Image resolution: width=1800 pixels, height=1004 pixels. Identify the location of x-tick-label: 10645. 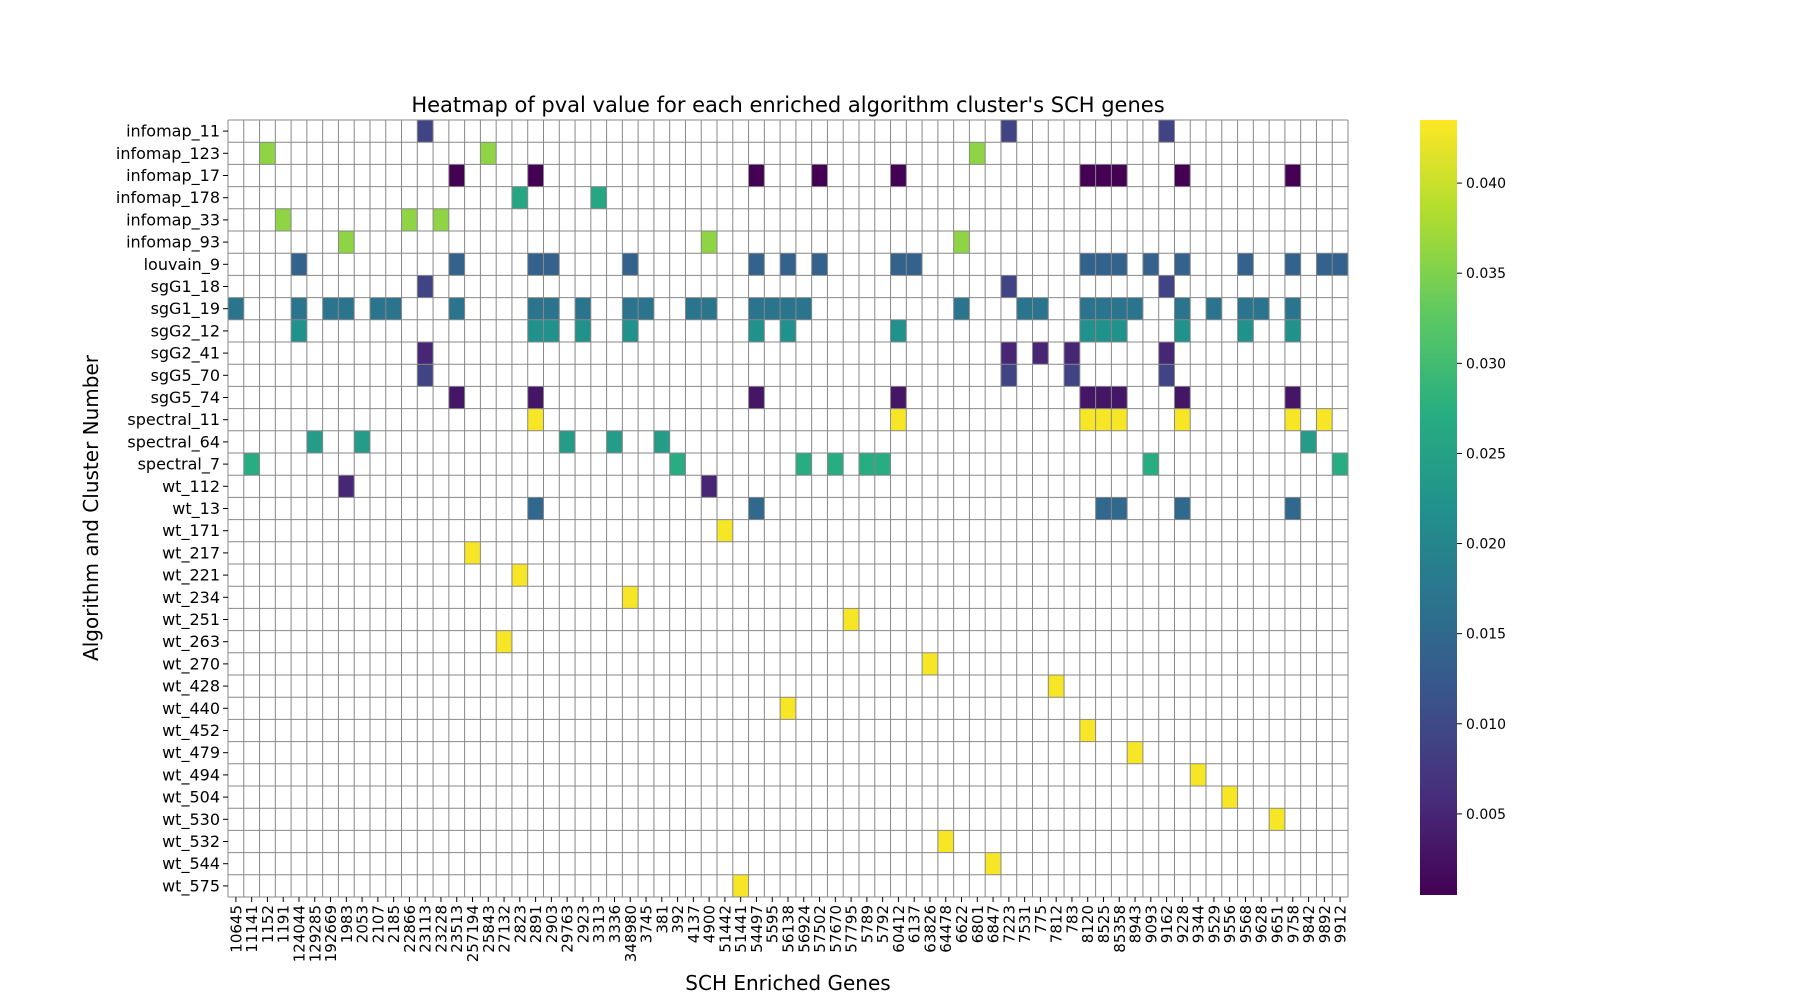
(236, 929).